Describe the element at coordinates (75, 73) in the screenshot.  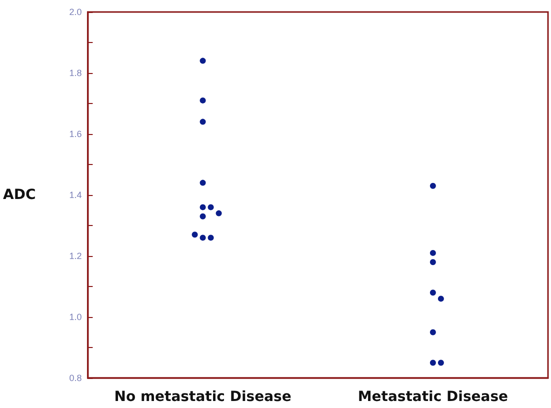
I see `y-tick-label: 1.8` at that location.